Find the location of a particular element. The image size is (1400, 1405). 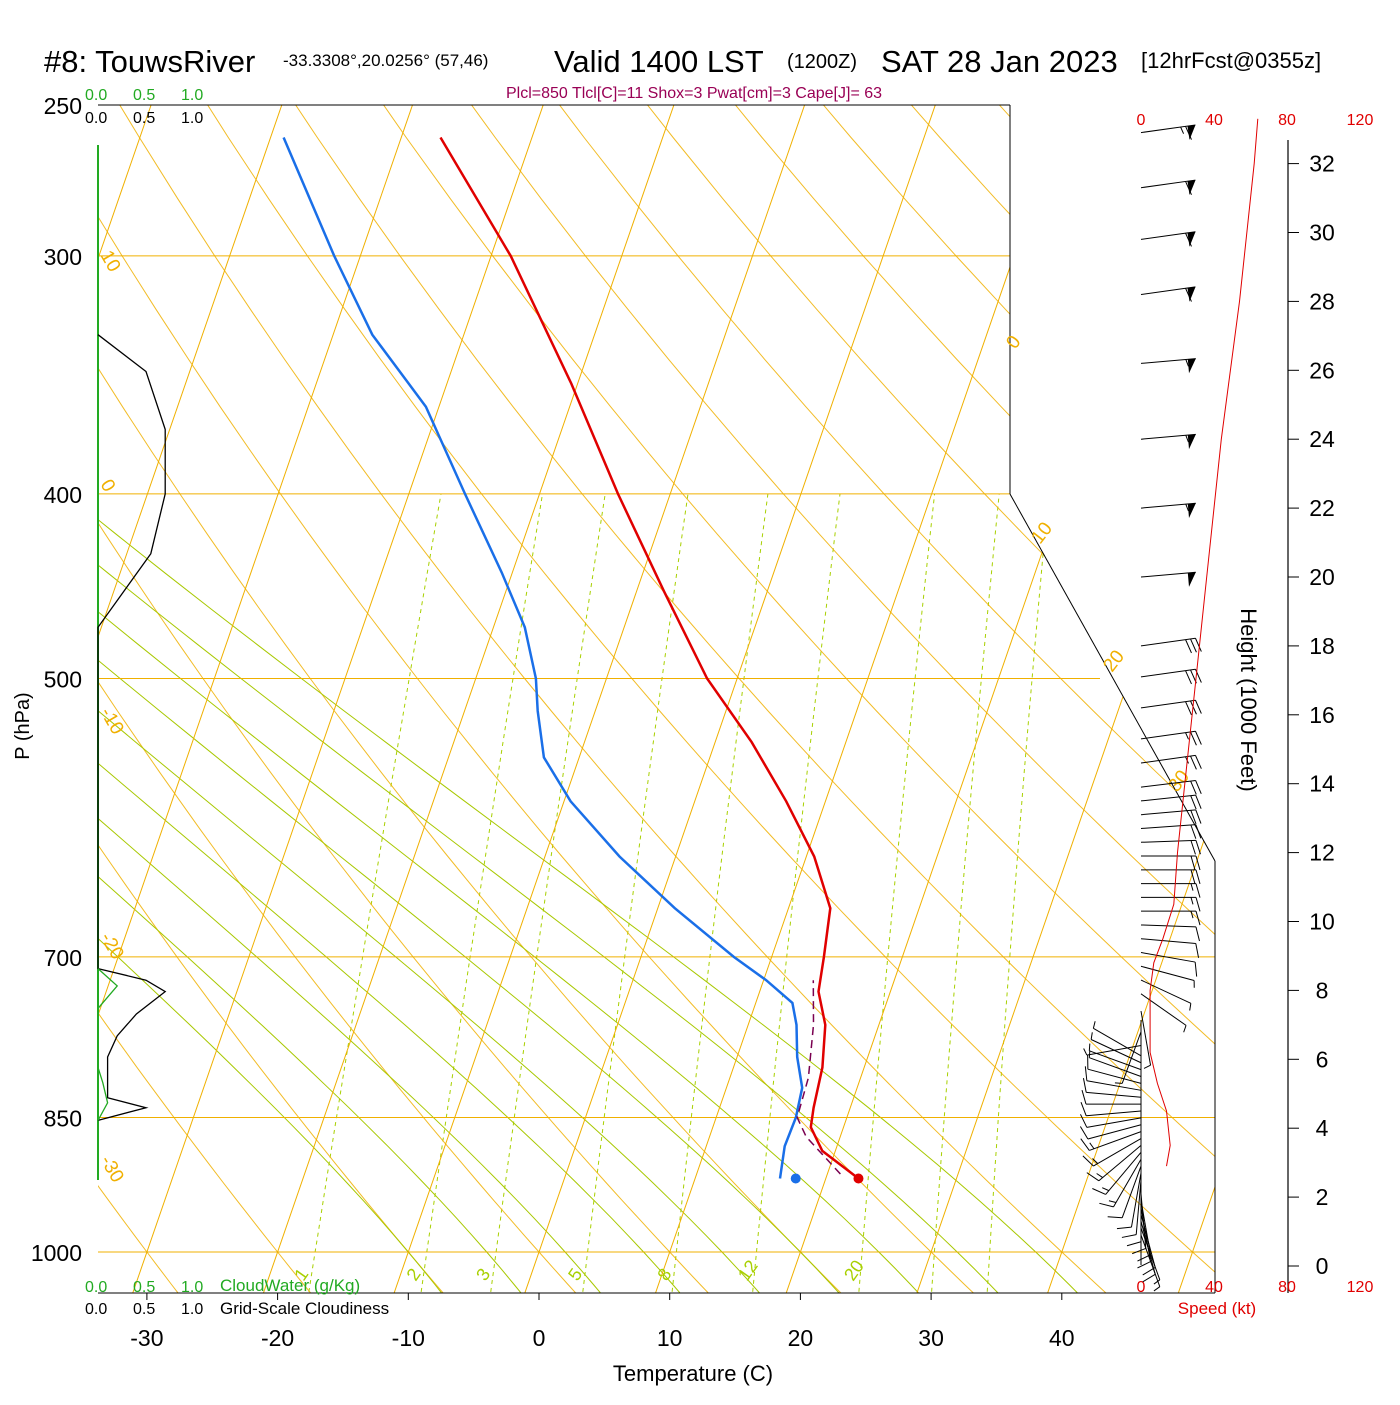

speed-tick-bottom: 40 is located at coordinates (1214, 1287).